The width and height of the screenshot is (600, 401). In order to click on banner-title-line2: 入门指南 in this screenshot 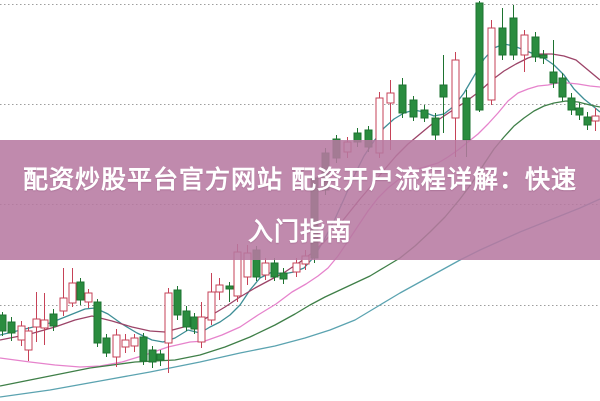, I will do `click(299, 232)`.